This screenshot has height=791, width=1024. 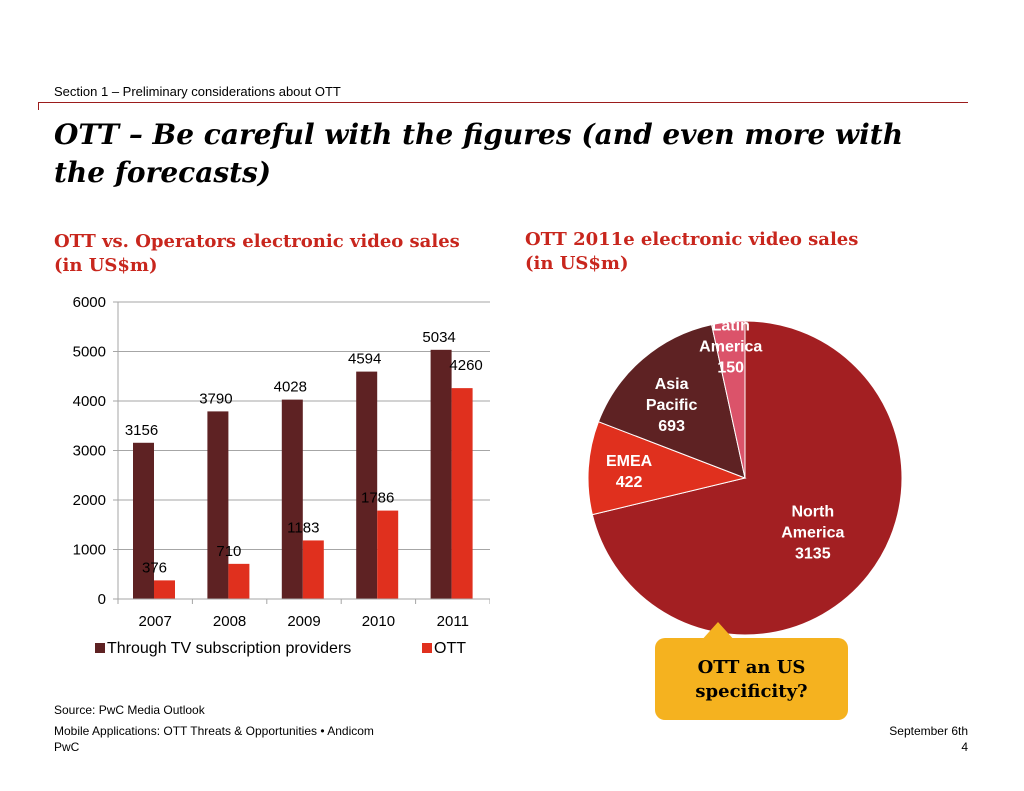 I want to click on bar-ott-2008, so click(x=239, y=581).